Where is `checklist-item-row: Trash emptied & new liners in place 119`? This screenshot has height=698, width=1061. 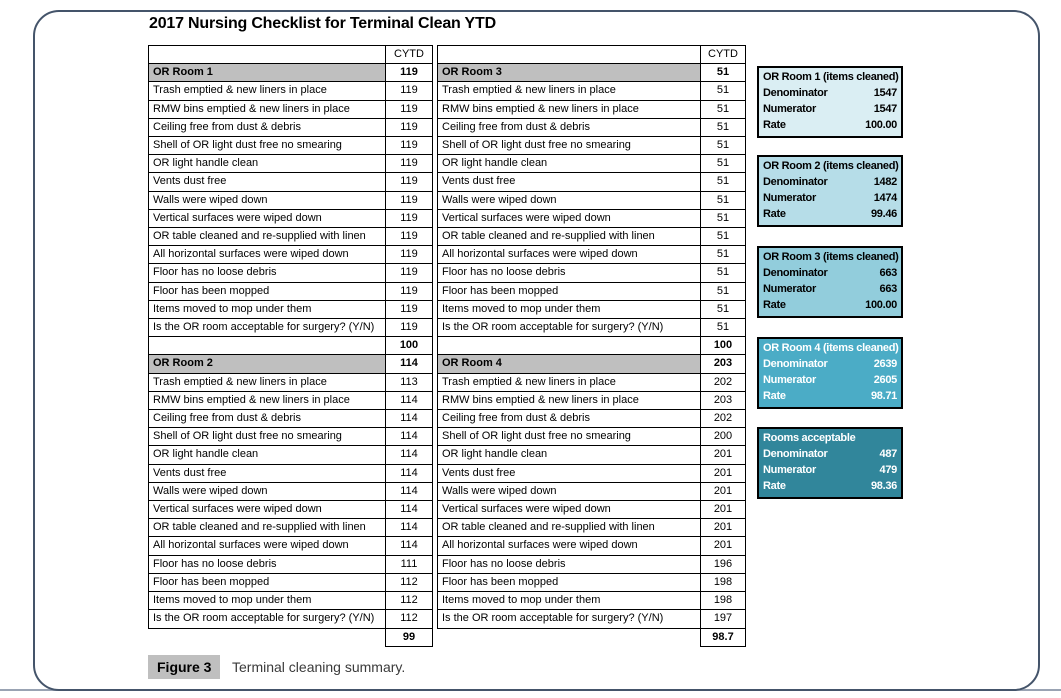
checklist-item-row: Trash emptied & new liners in place 119 is located at coordinates (290, 91).